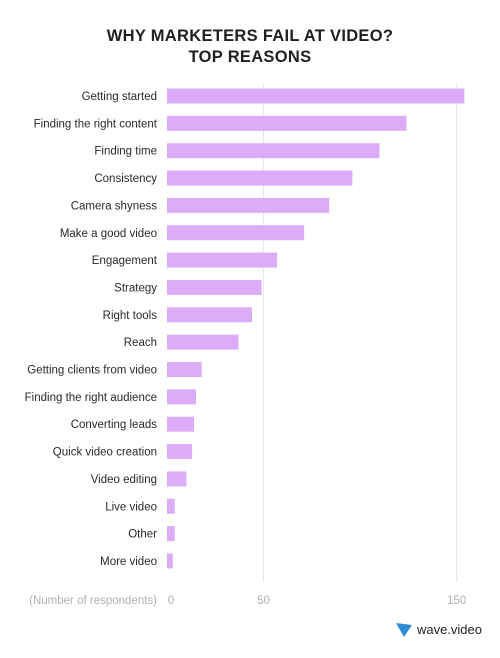  I want to click on chart-title: WHY MARKETERS FAIL AT VIDEO? TOP REASONS, so click(250, 47).